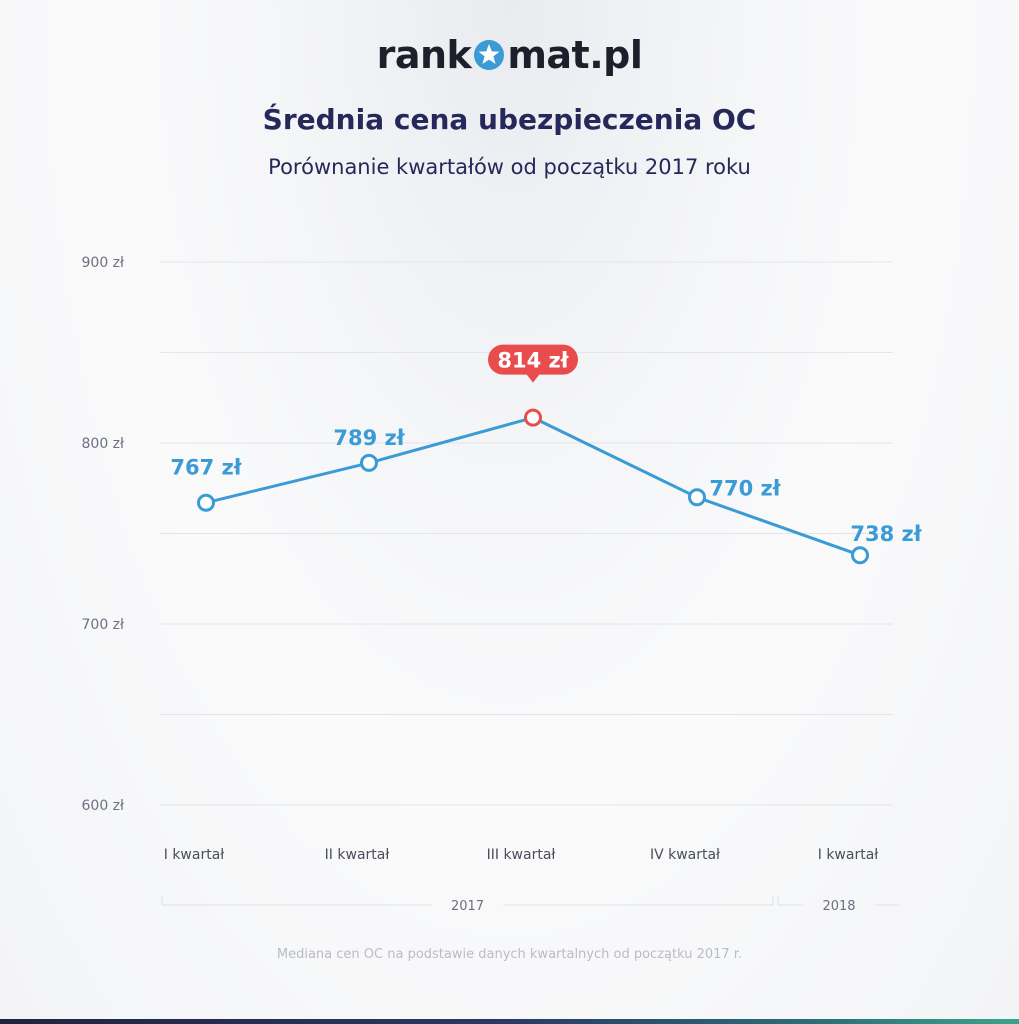 The width and height of the screenshot is (1019, 1024). Describe the element at coordinates (509, 119) in the screenshot. I see `chart-title: Średnia cena ubezpieczenia OC` at that location.